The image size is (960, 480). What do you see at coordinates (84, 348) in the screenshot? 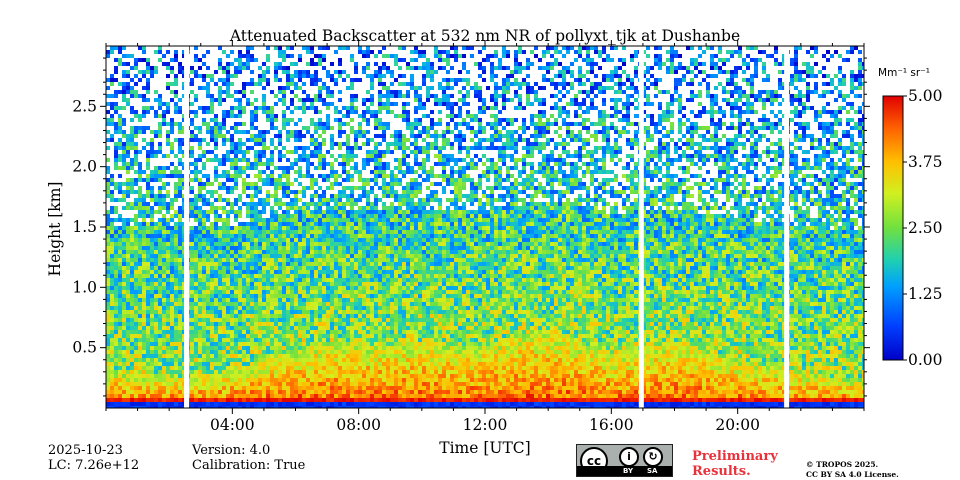
I see `y-tick-label: 0.5` at bounding box center [84, 348].